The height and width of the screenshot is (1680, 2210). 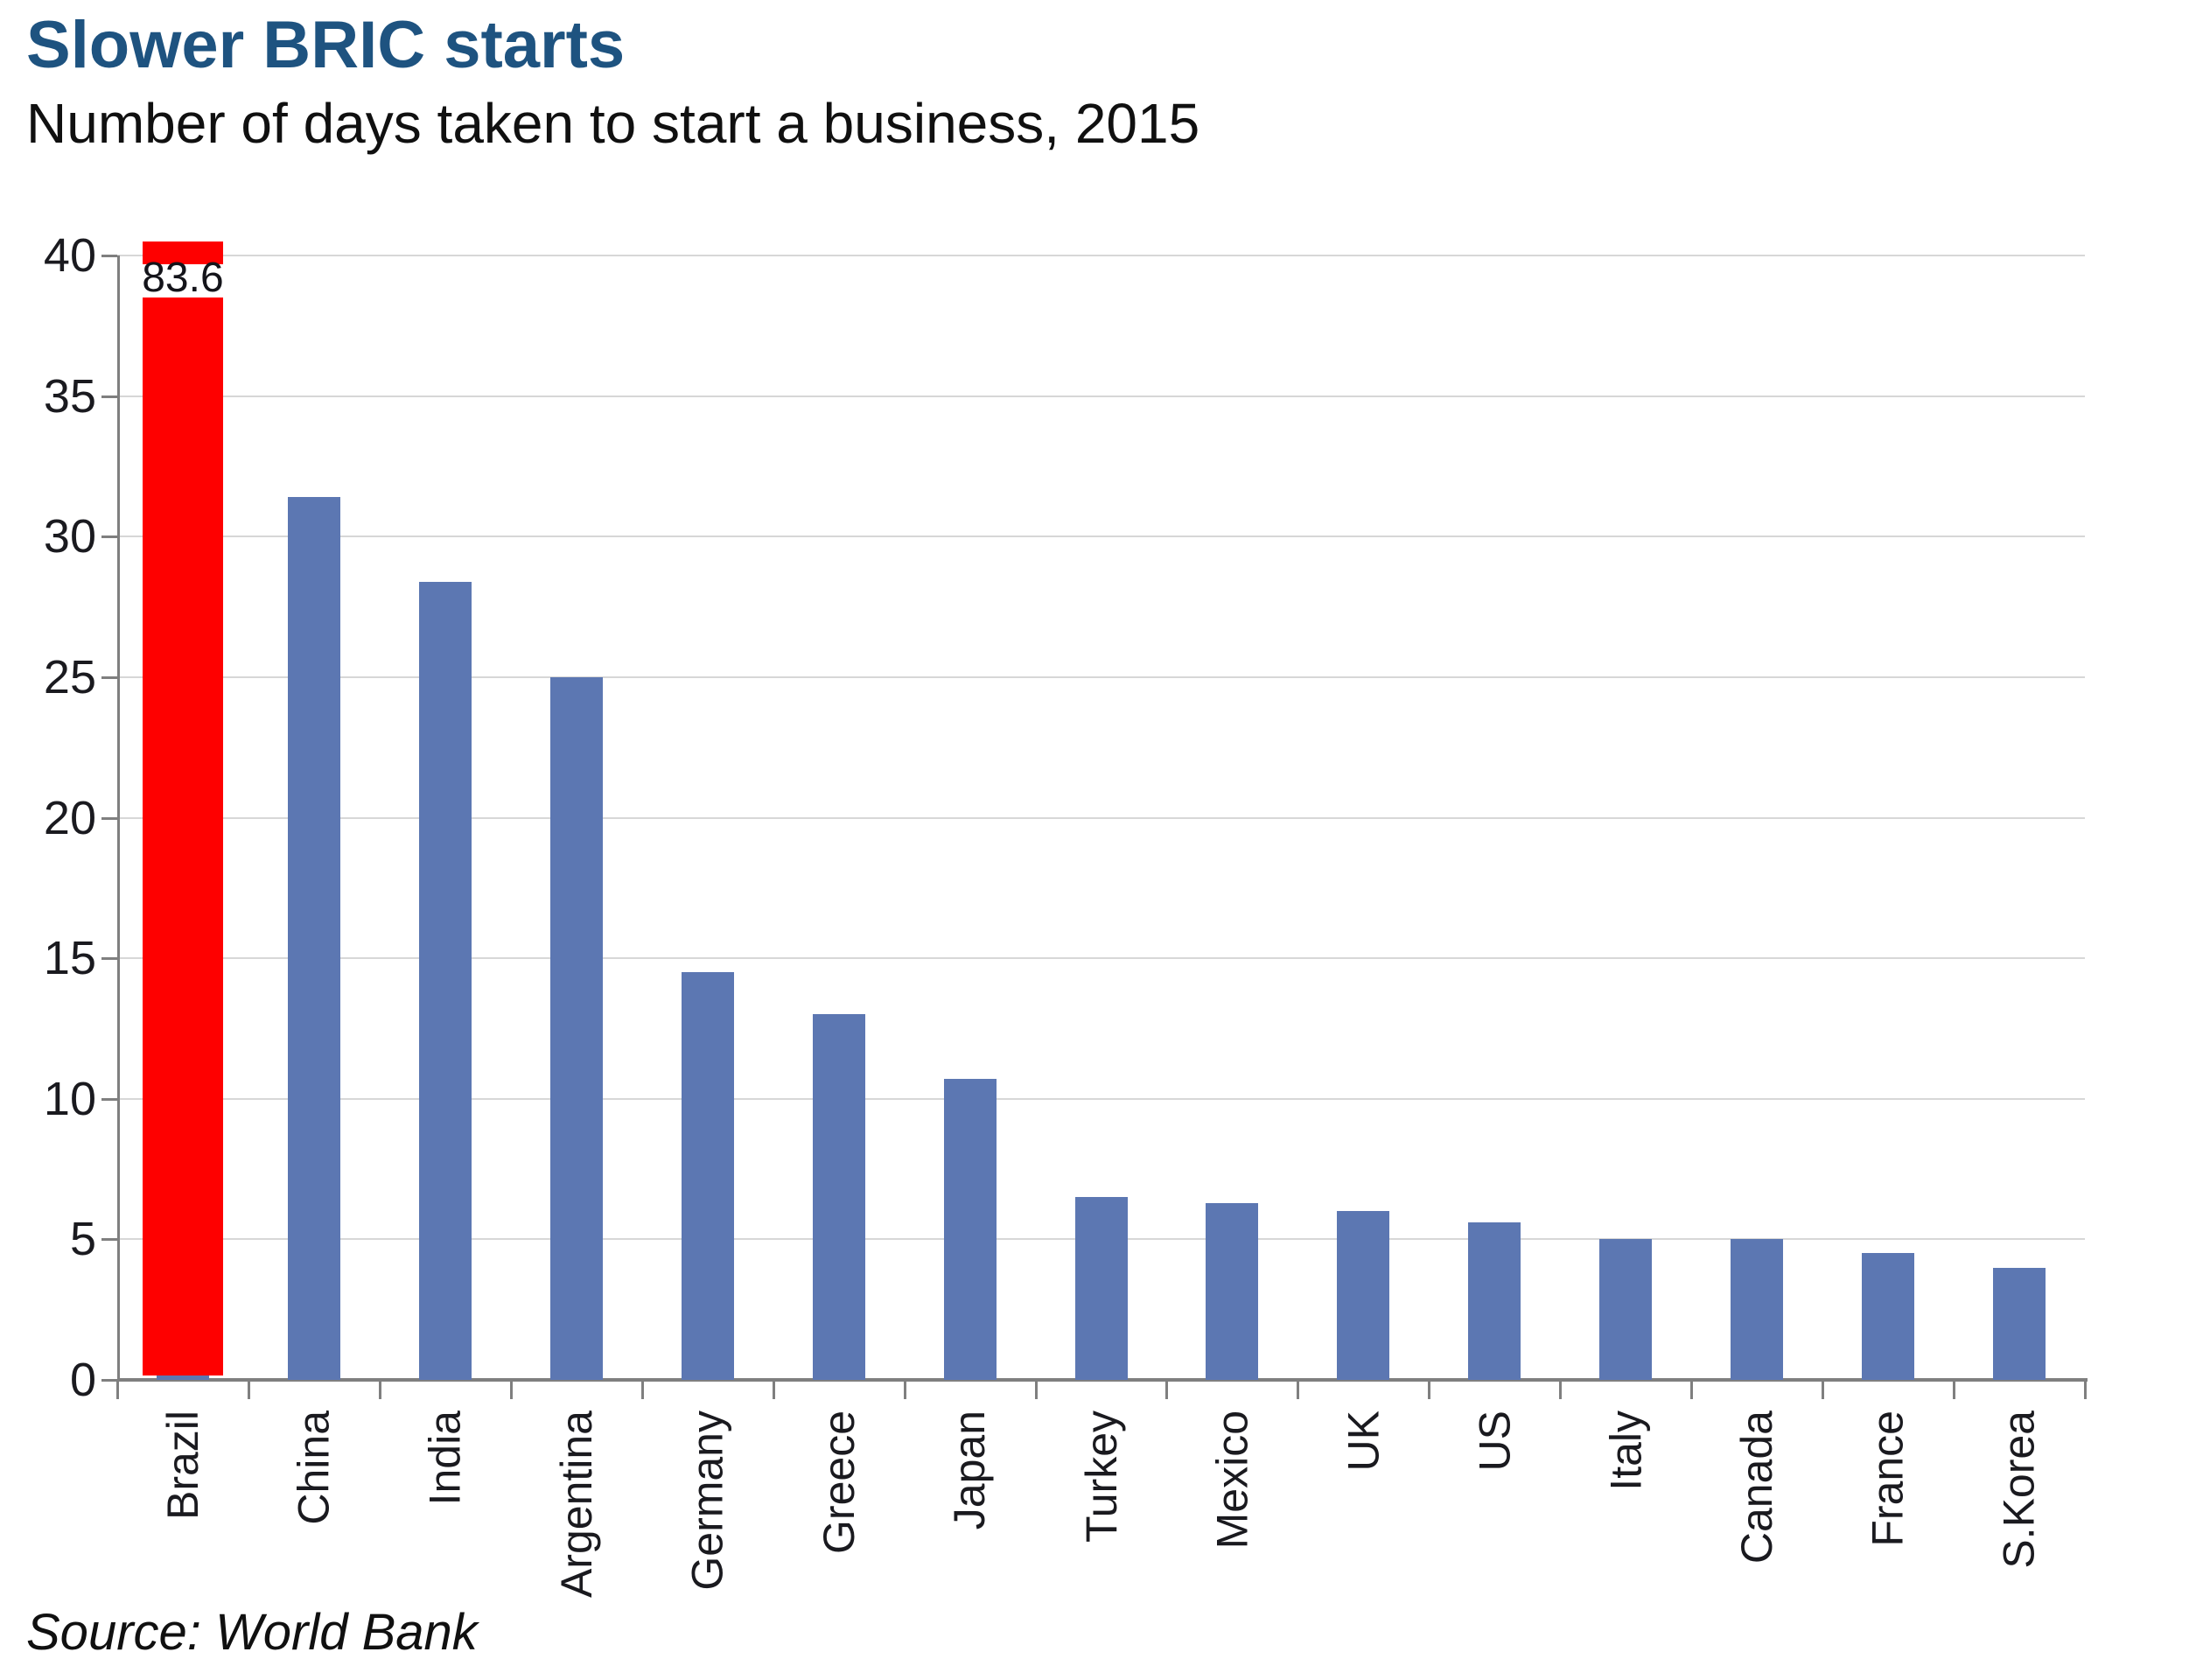 What do you see at coordinates (326, 45) in the screenshot?
I see `chart-title: Slower BRIC starts` at bounding box center [326, 45].